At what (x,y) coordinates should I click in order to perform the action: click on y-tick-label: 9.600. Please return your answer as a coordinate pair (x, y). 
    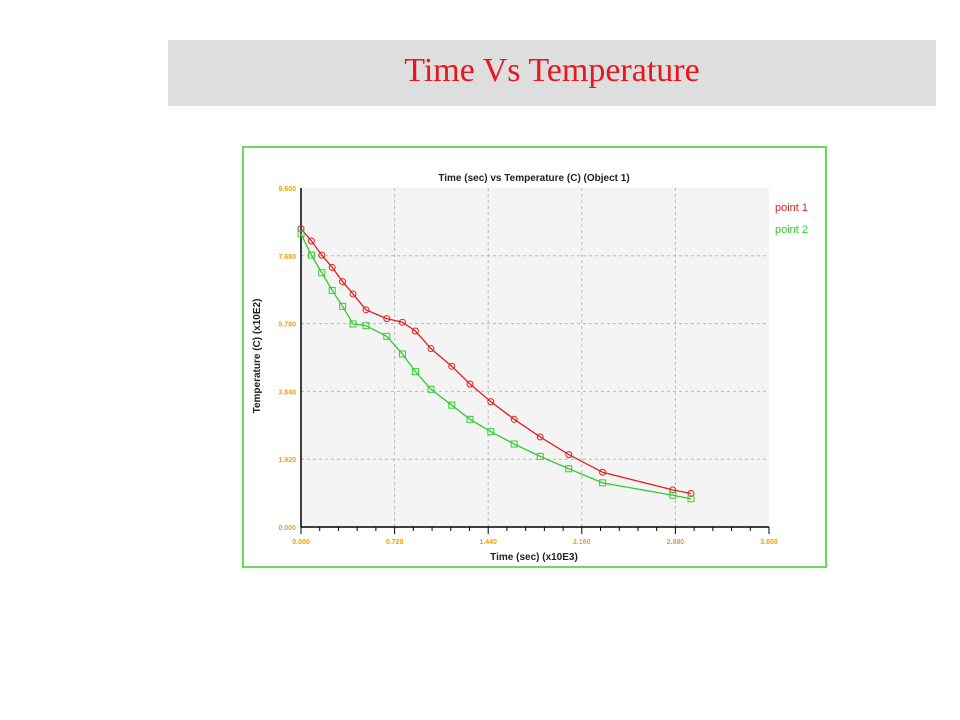
    Looking at the image, I should click on (287, 189).